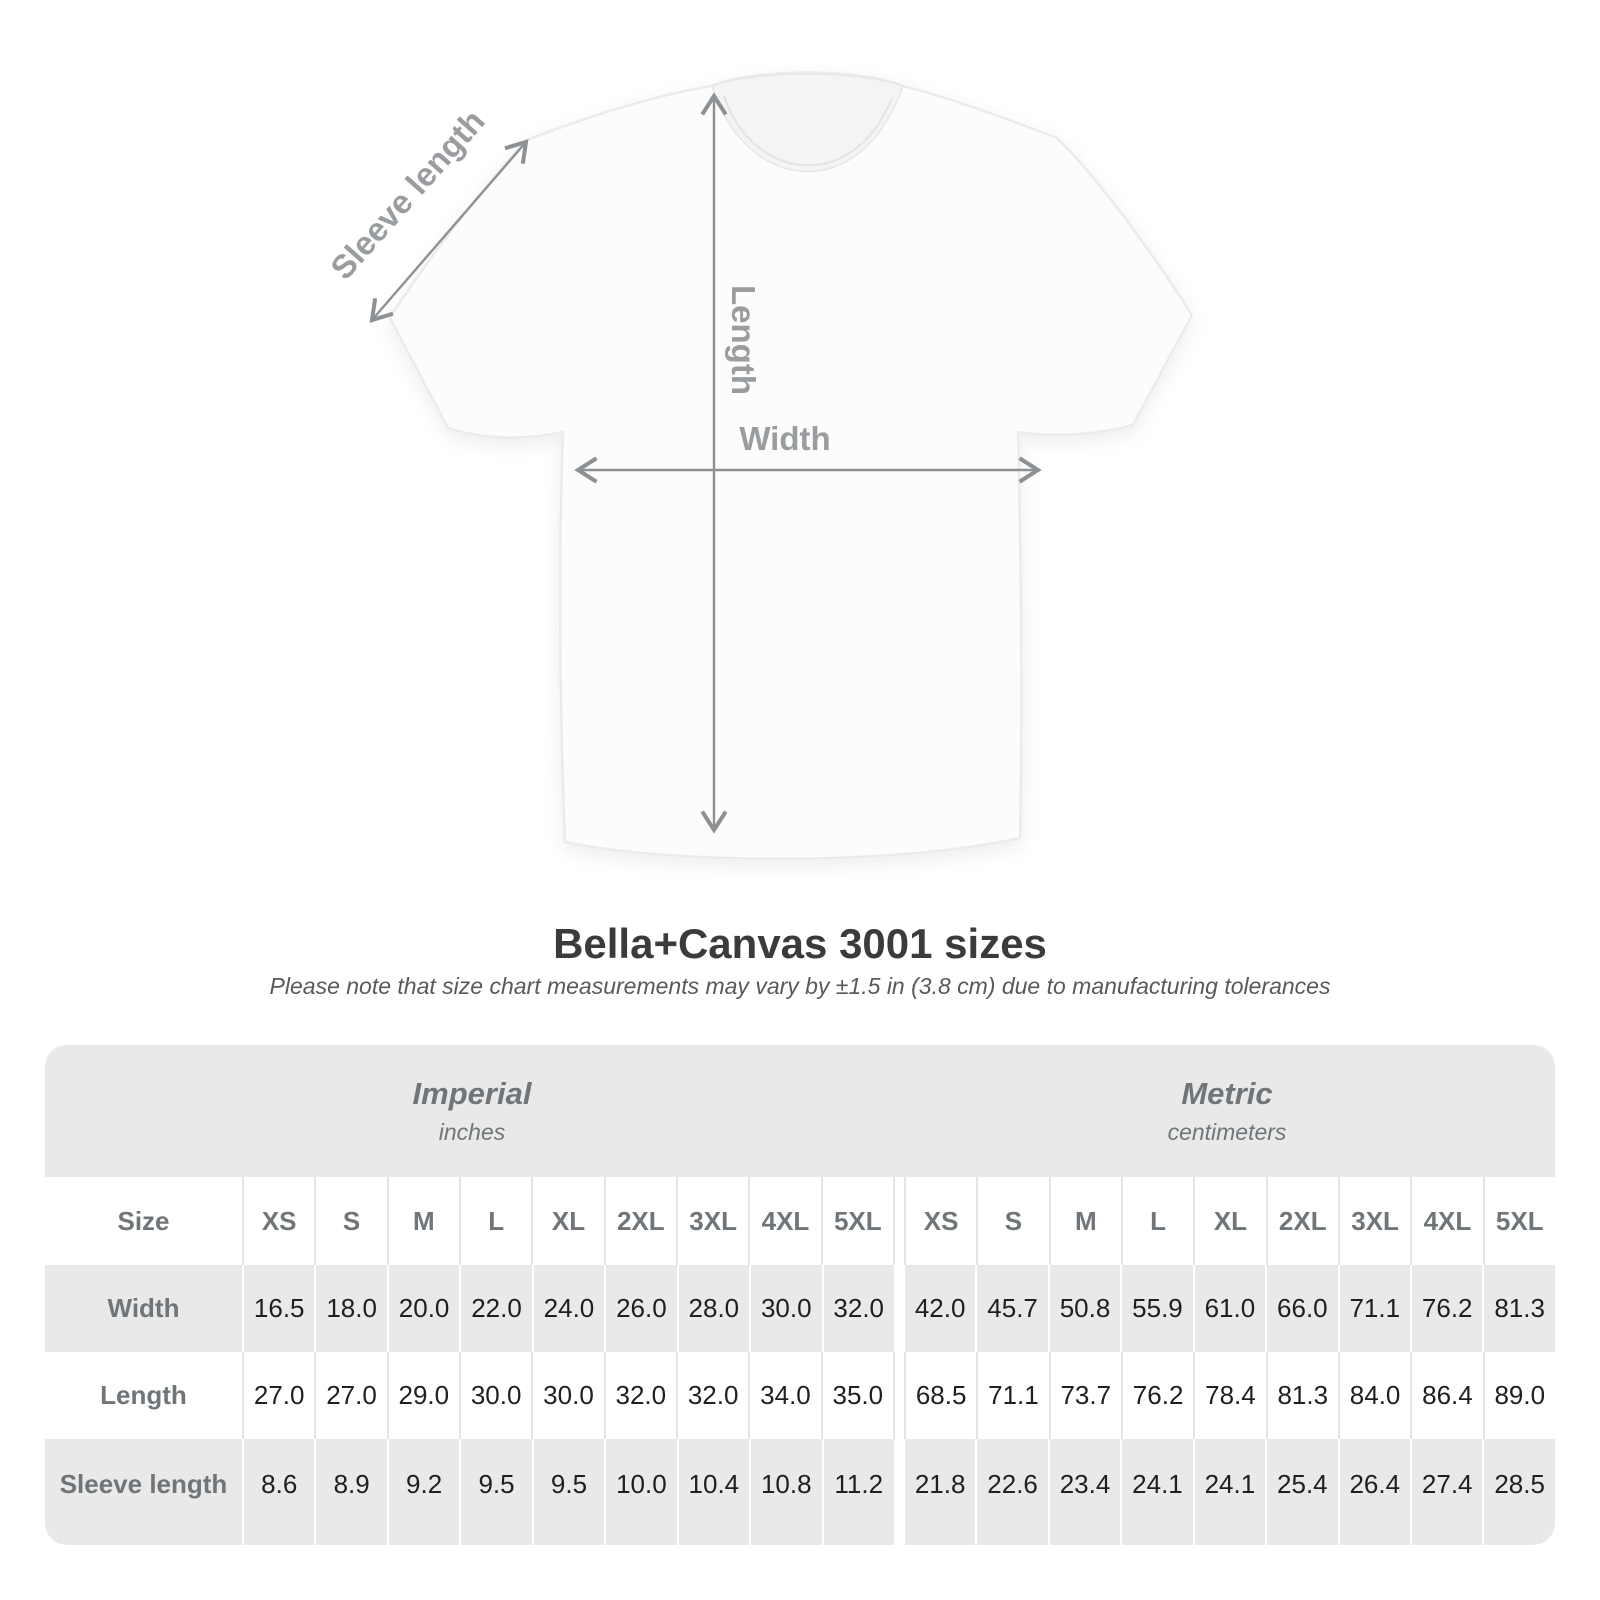 This screenshot has width=1600, height=1600. I want to click on value-cell: 73.7, so click(1084, 1395).